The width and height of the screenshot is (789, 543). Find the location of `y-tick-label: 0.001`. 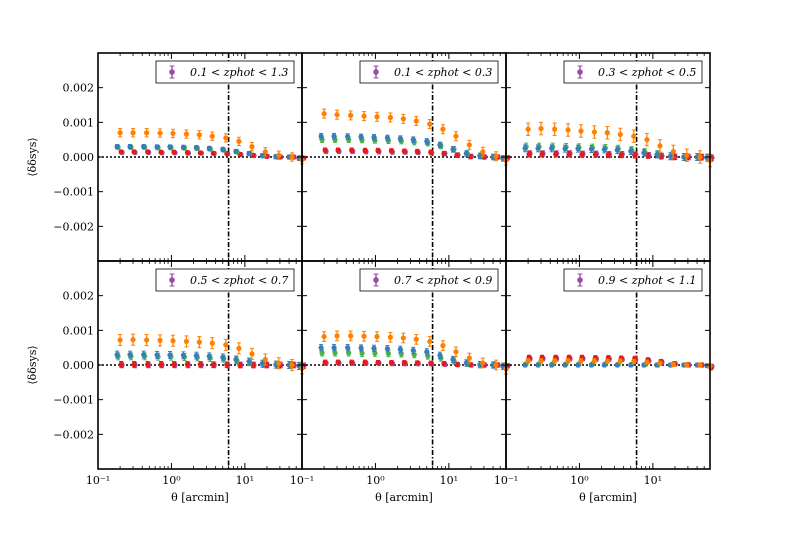

y-tick-label: 0.001 is located at coordinates (79, 330).